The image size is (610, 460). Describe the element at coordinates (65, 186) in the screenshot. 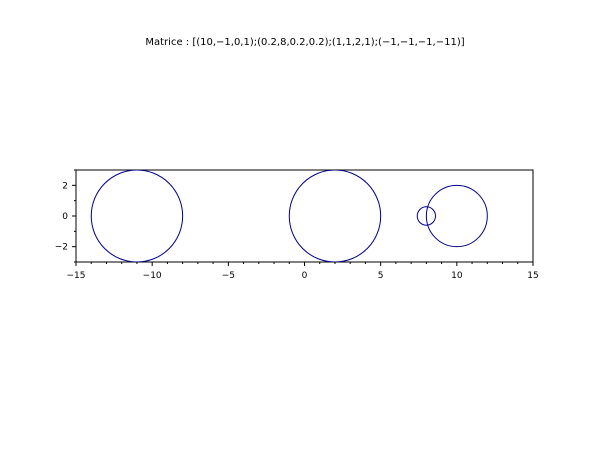

I see `y-tick-label: 2` at that location.